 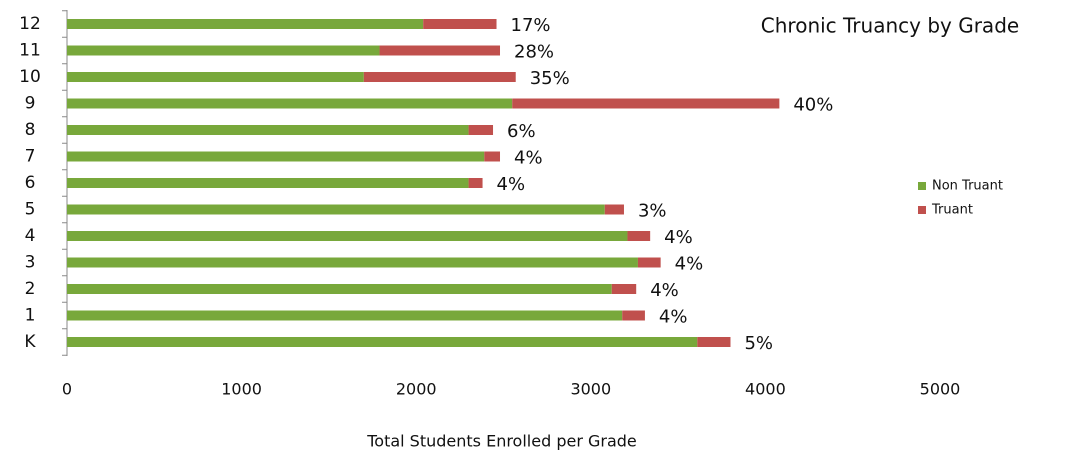 What do you see at coordinates (765, 389) in the screenshot?
I see `x-tick-label: 4000` at bounding box center [765, 389].